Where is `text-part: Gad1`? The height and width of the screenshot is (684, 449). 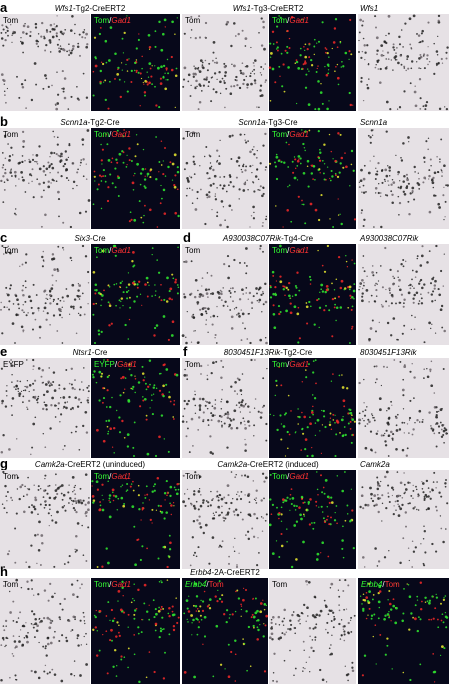
text-part: Gad1 is located at coordinates (121, 20).